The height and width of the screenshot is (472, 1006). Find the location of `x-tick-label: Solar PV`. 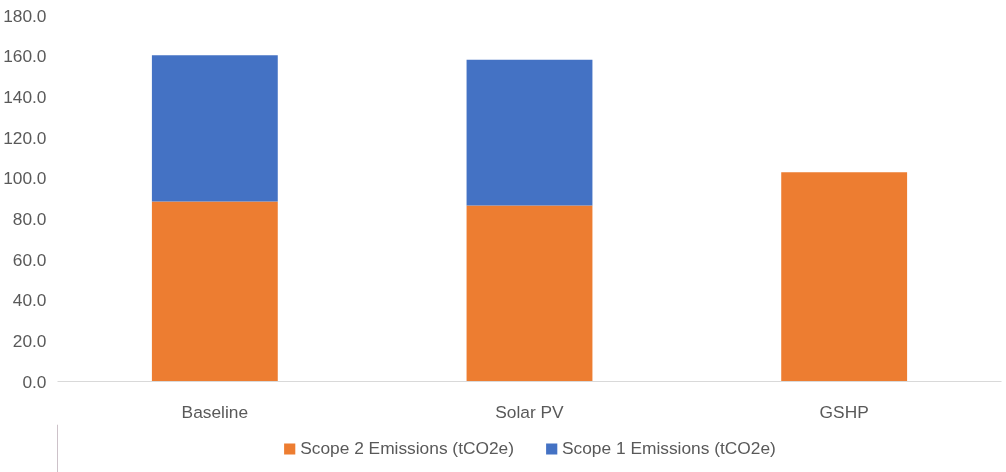

x-tick-label: Solar PV is located at coordinates (530, 411).